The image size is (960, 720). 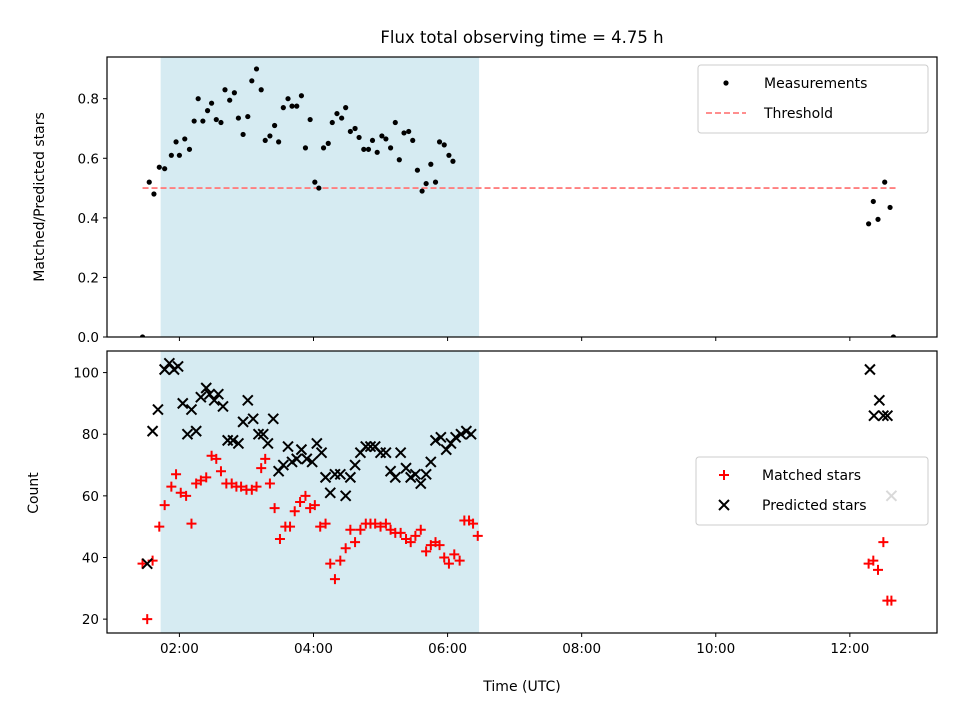 What do you see at coordinates (88, 100) in the screenshot?
I see `y-tick-label: 0.8` at bounding box center [88, 100].